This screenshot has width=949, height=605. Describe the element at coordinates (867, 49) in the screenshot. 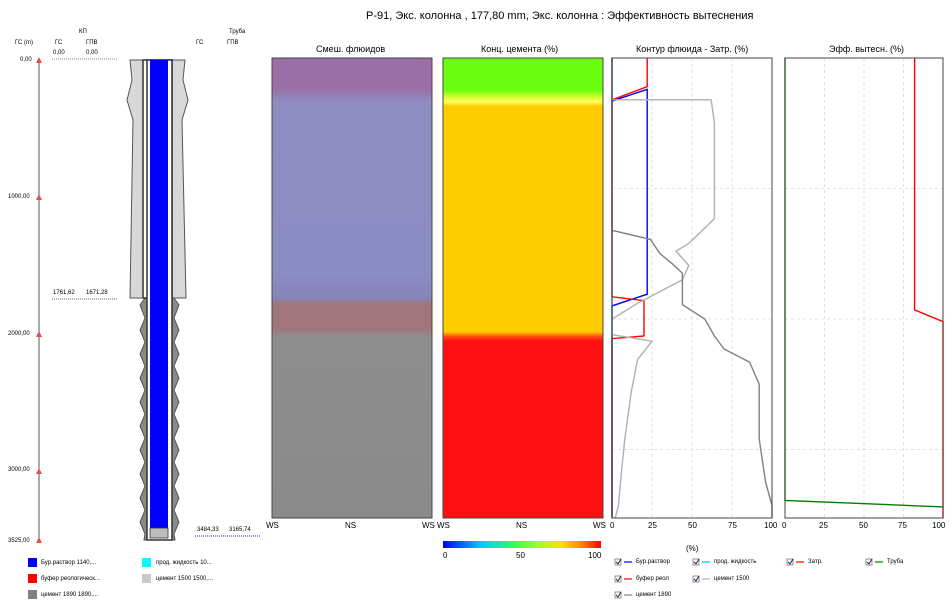

I see `panel-title-efficiency: Эфф. вытесн. (%)` at that location.